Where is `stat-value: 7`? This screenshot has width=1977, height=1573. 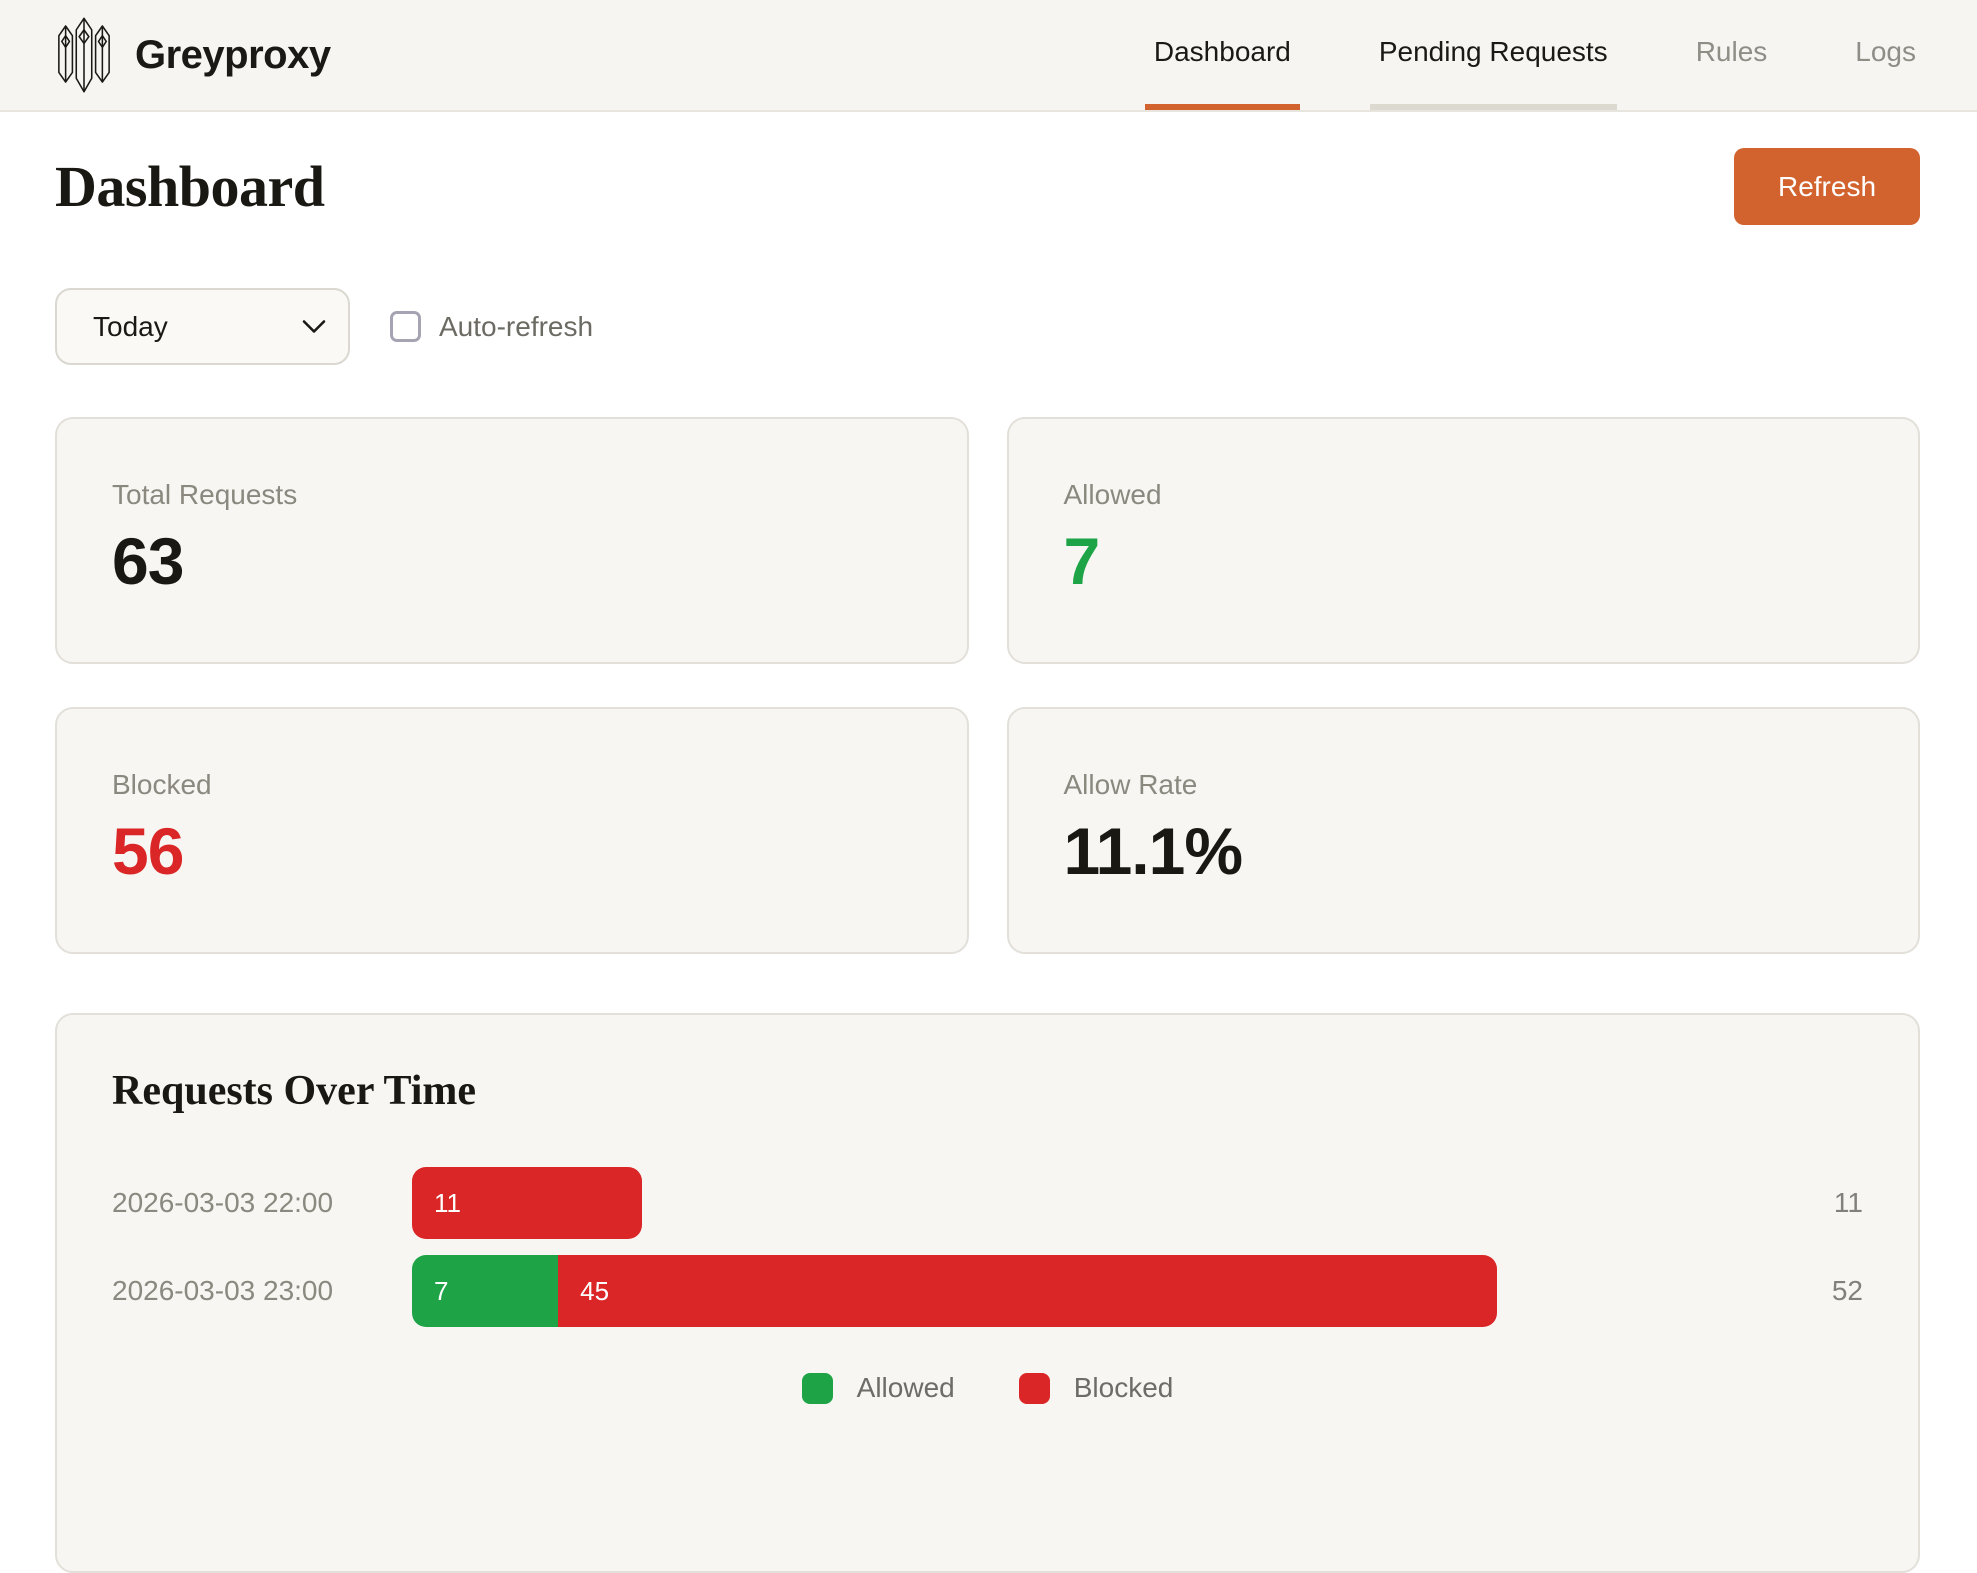
stat-value: 7 is located at coordinates (1082, 561).